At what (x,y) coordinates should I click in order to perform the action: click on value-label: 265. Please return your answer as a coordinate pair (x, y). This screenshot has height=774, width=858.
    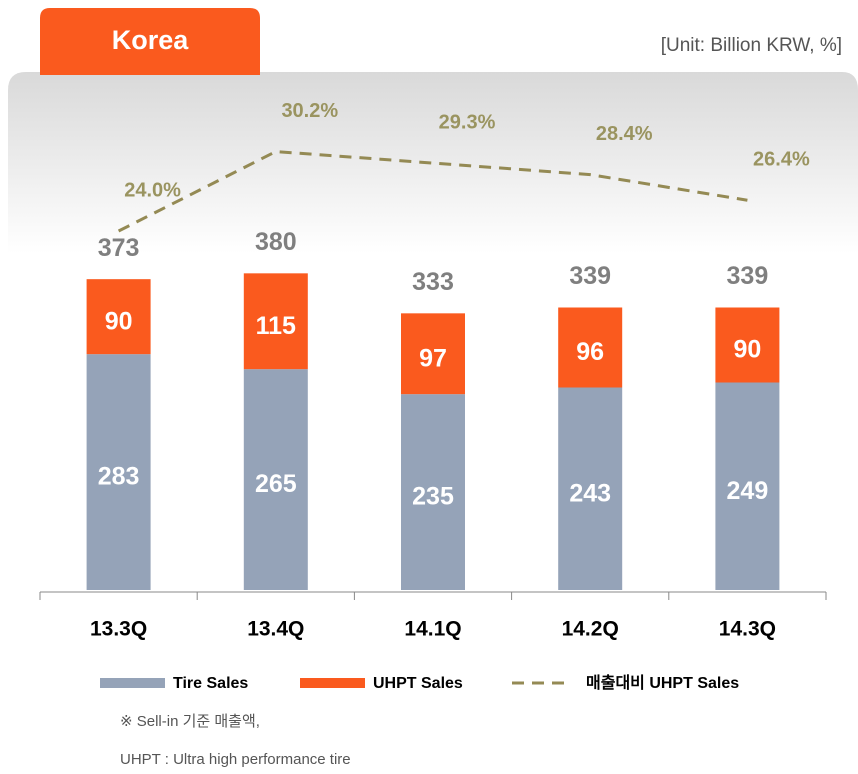
    Looking at the image, I should click on (276, 484).